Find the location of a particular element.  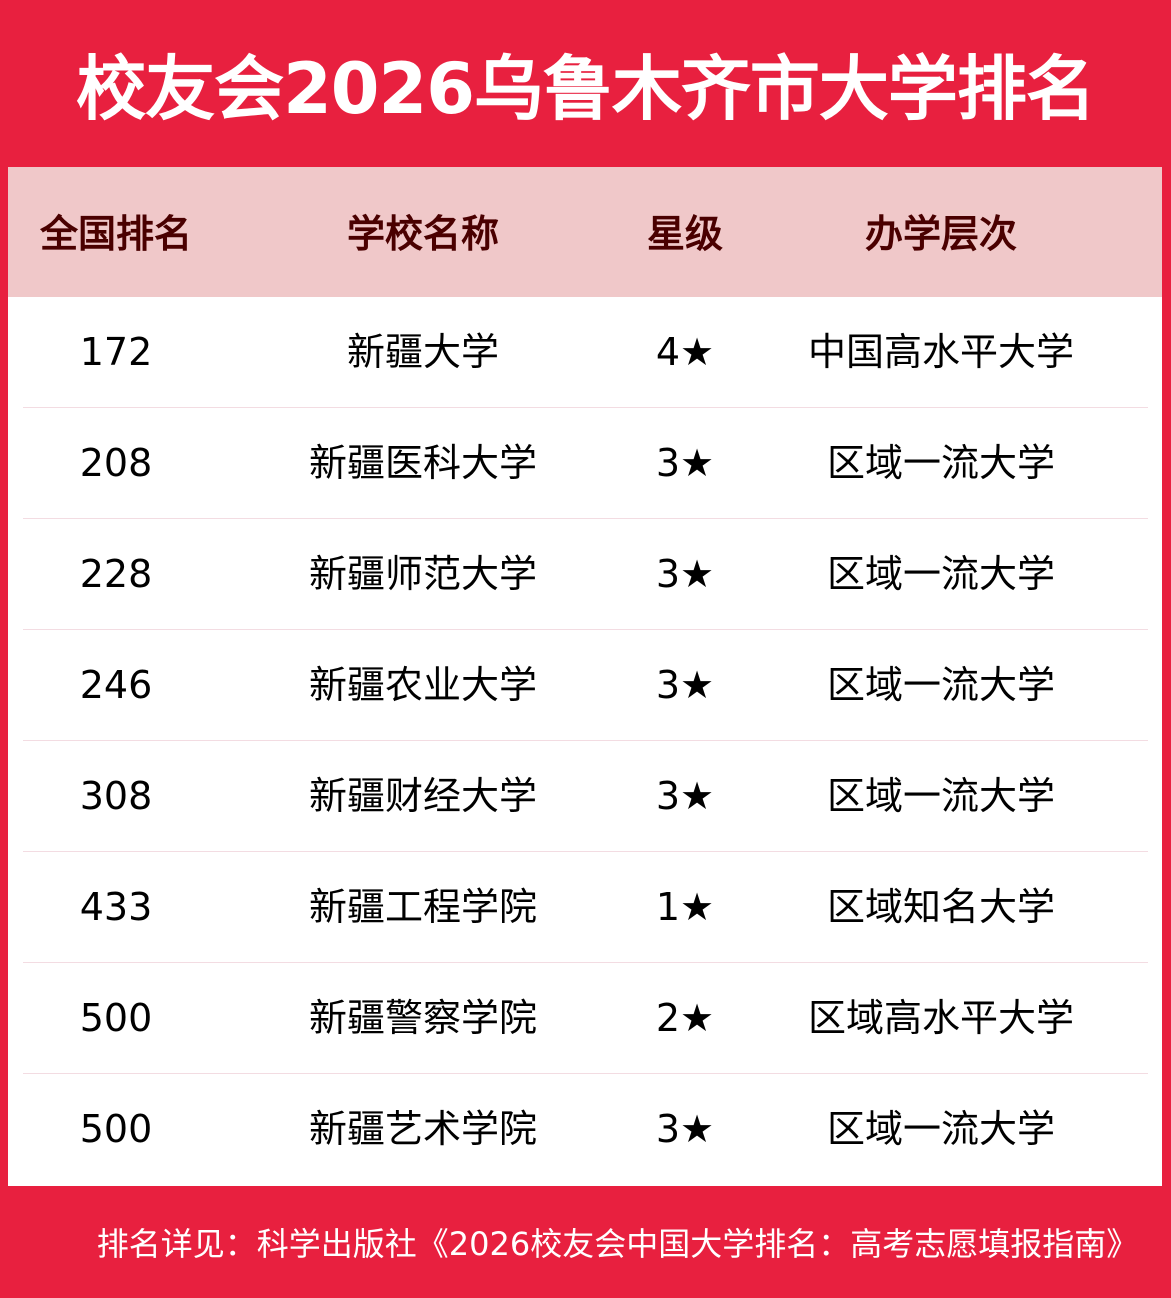

header-level: 办学层次 is located at coordinates (941, 234).